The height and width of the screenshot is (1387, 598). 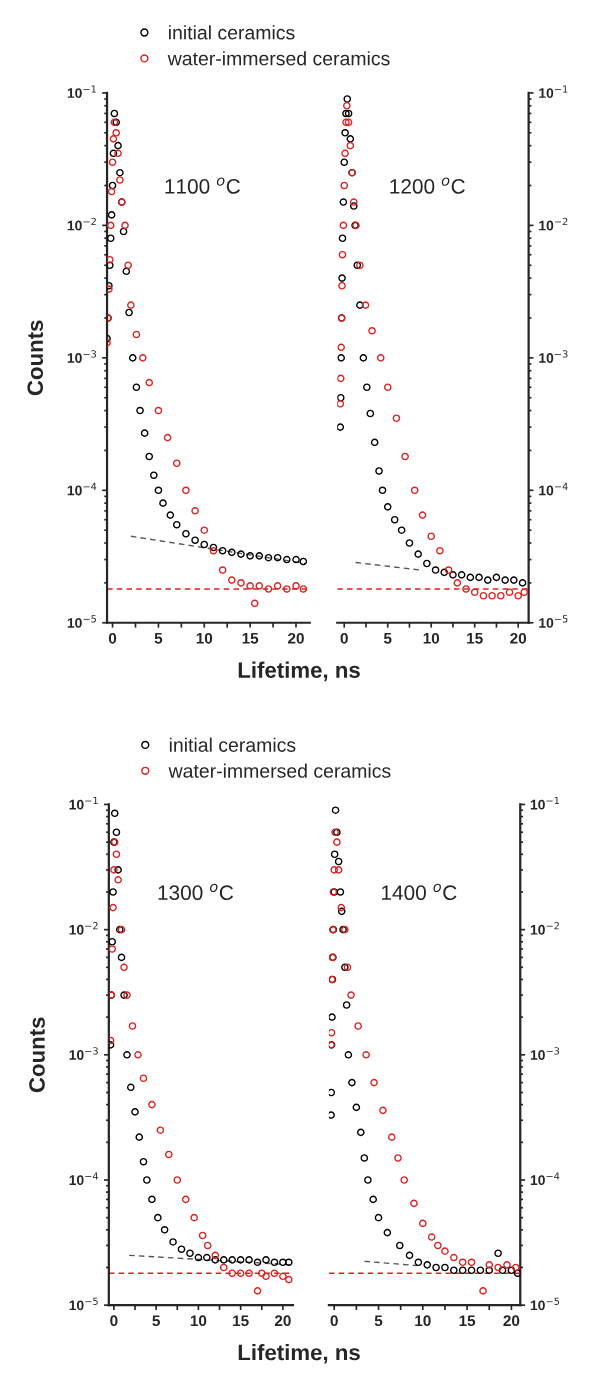 I want to click on annotation: 1400 $^{o}$C, so click(x=419, y=892).